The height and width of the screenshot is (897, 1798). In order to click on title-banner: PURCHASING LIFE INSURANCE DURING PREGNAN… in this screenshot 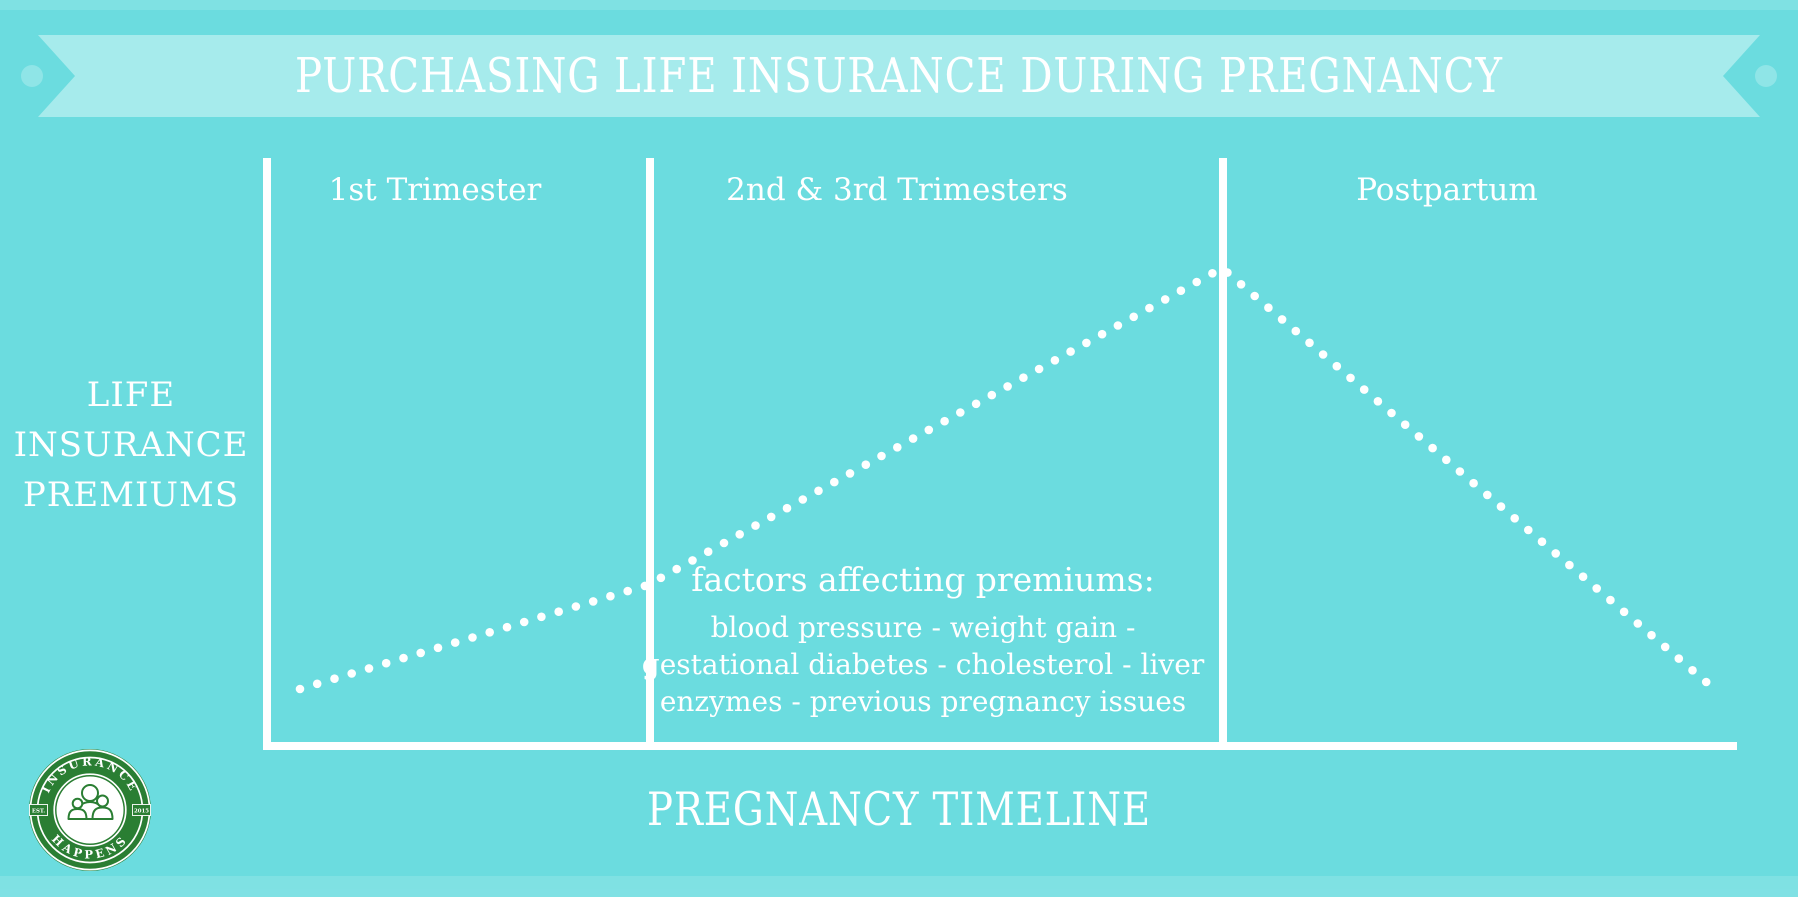, I will do `click(899, 76)`.